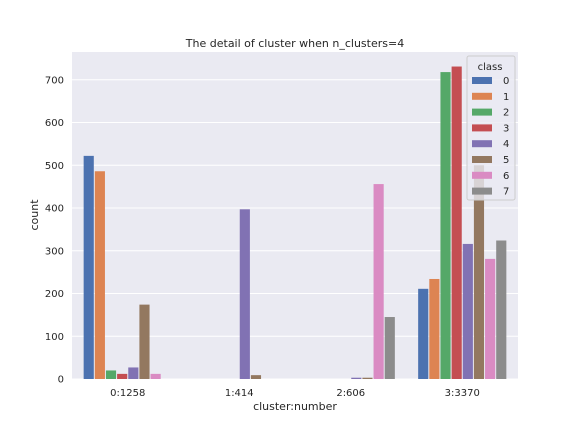 This screenshot has height=432, width=576. What do you see at coordinates (54, 230) in the screenshot?
I see `y-tick-labels: 0 100 200 300 400 500 600 700` at bounding box center [54, 230].